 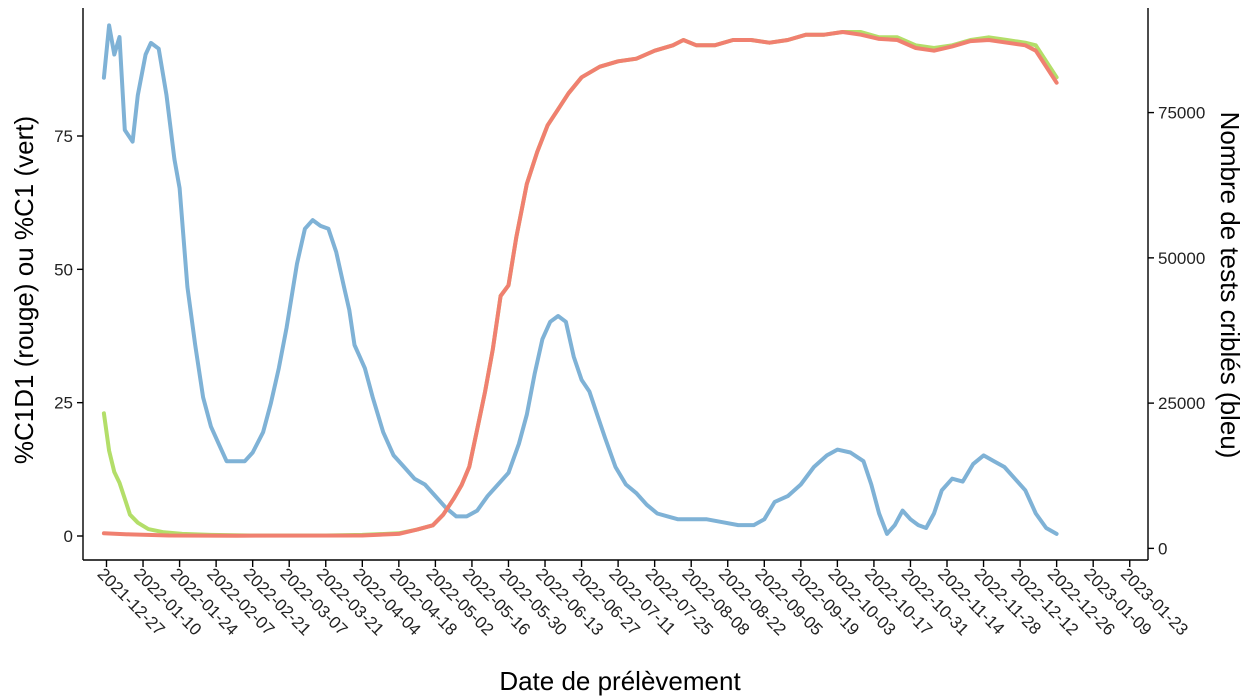 What do you see at coordinates (620, 681) in the screenshot?
I see `x-axis-title: Date de prélèvement` at bounding box center [620, 681].